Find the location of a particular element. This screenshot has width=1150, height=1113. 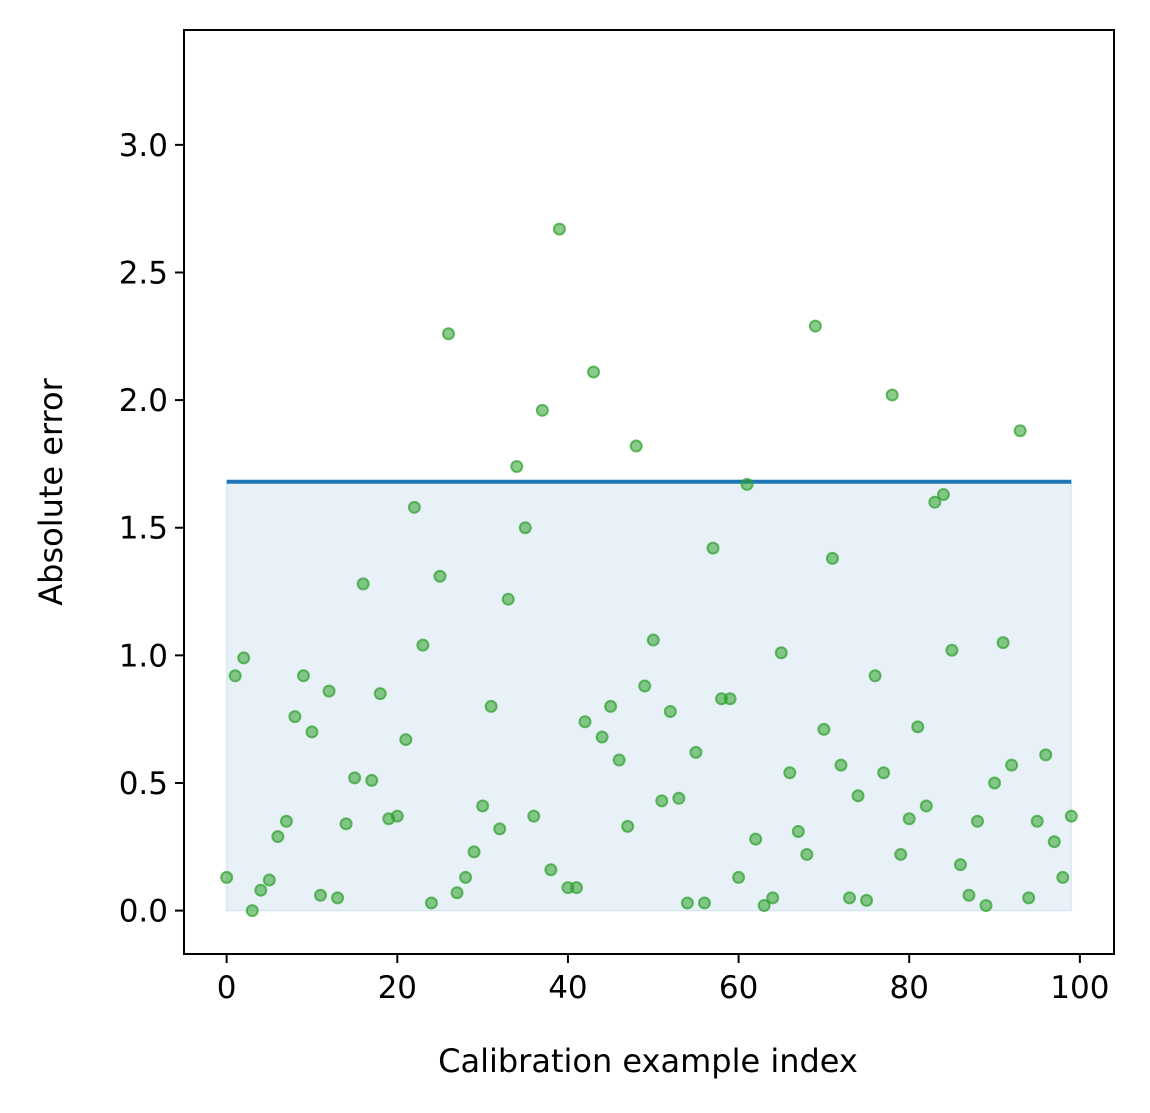

x-axis-ticks: 0 20 40 60 80 100 is located at coordinates (663, 980).